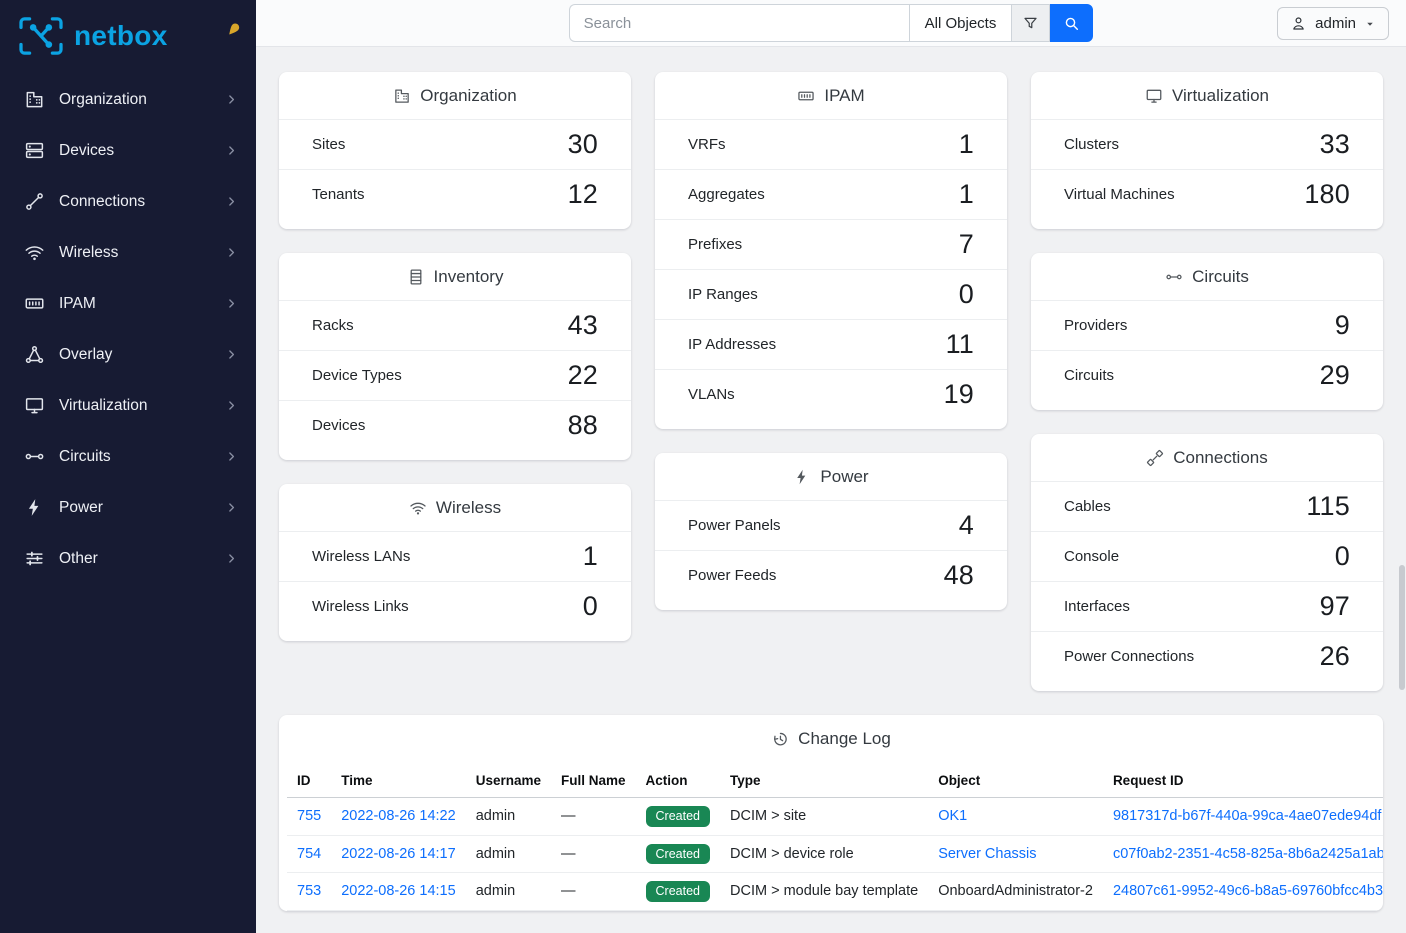  What do you see at coordinates (831, 144) in the screenshot?
I see `stat-row-vrfs: VRFs 1` at bounding box center [831, 144].